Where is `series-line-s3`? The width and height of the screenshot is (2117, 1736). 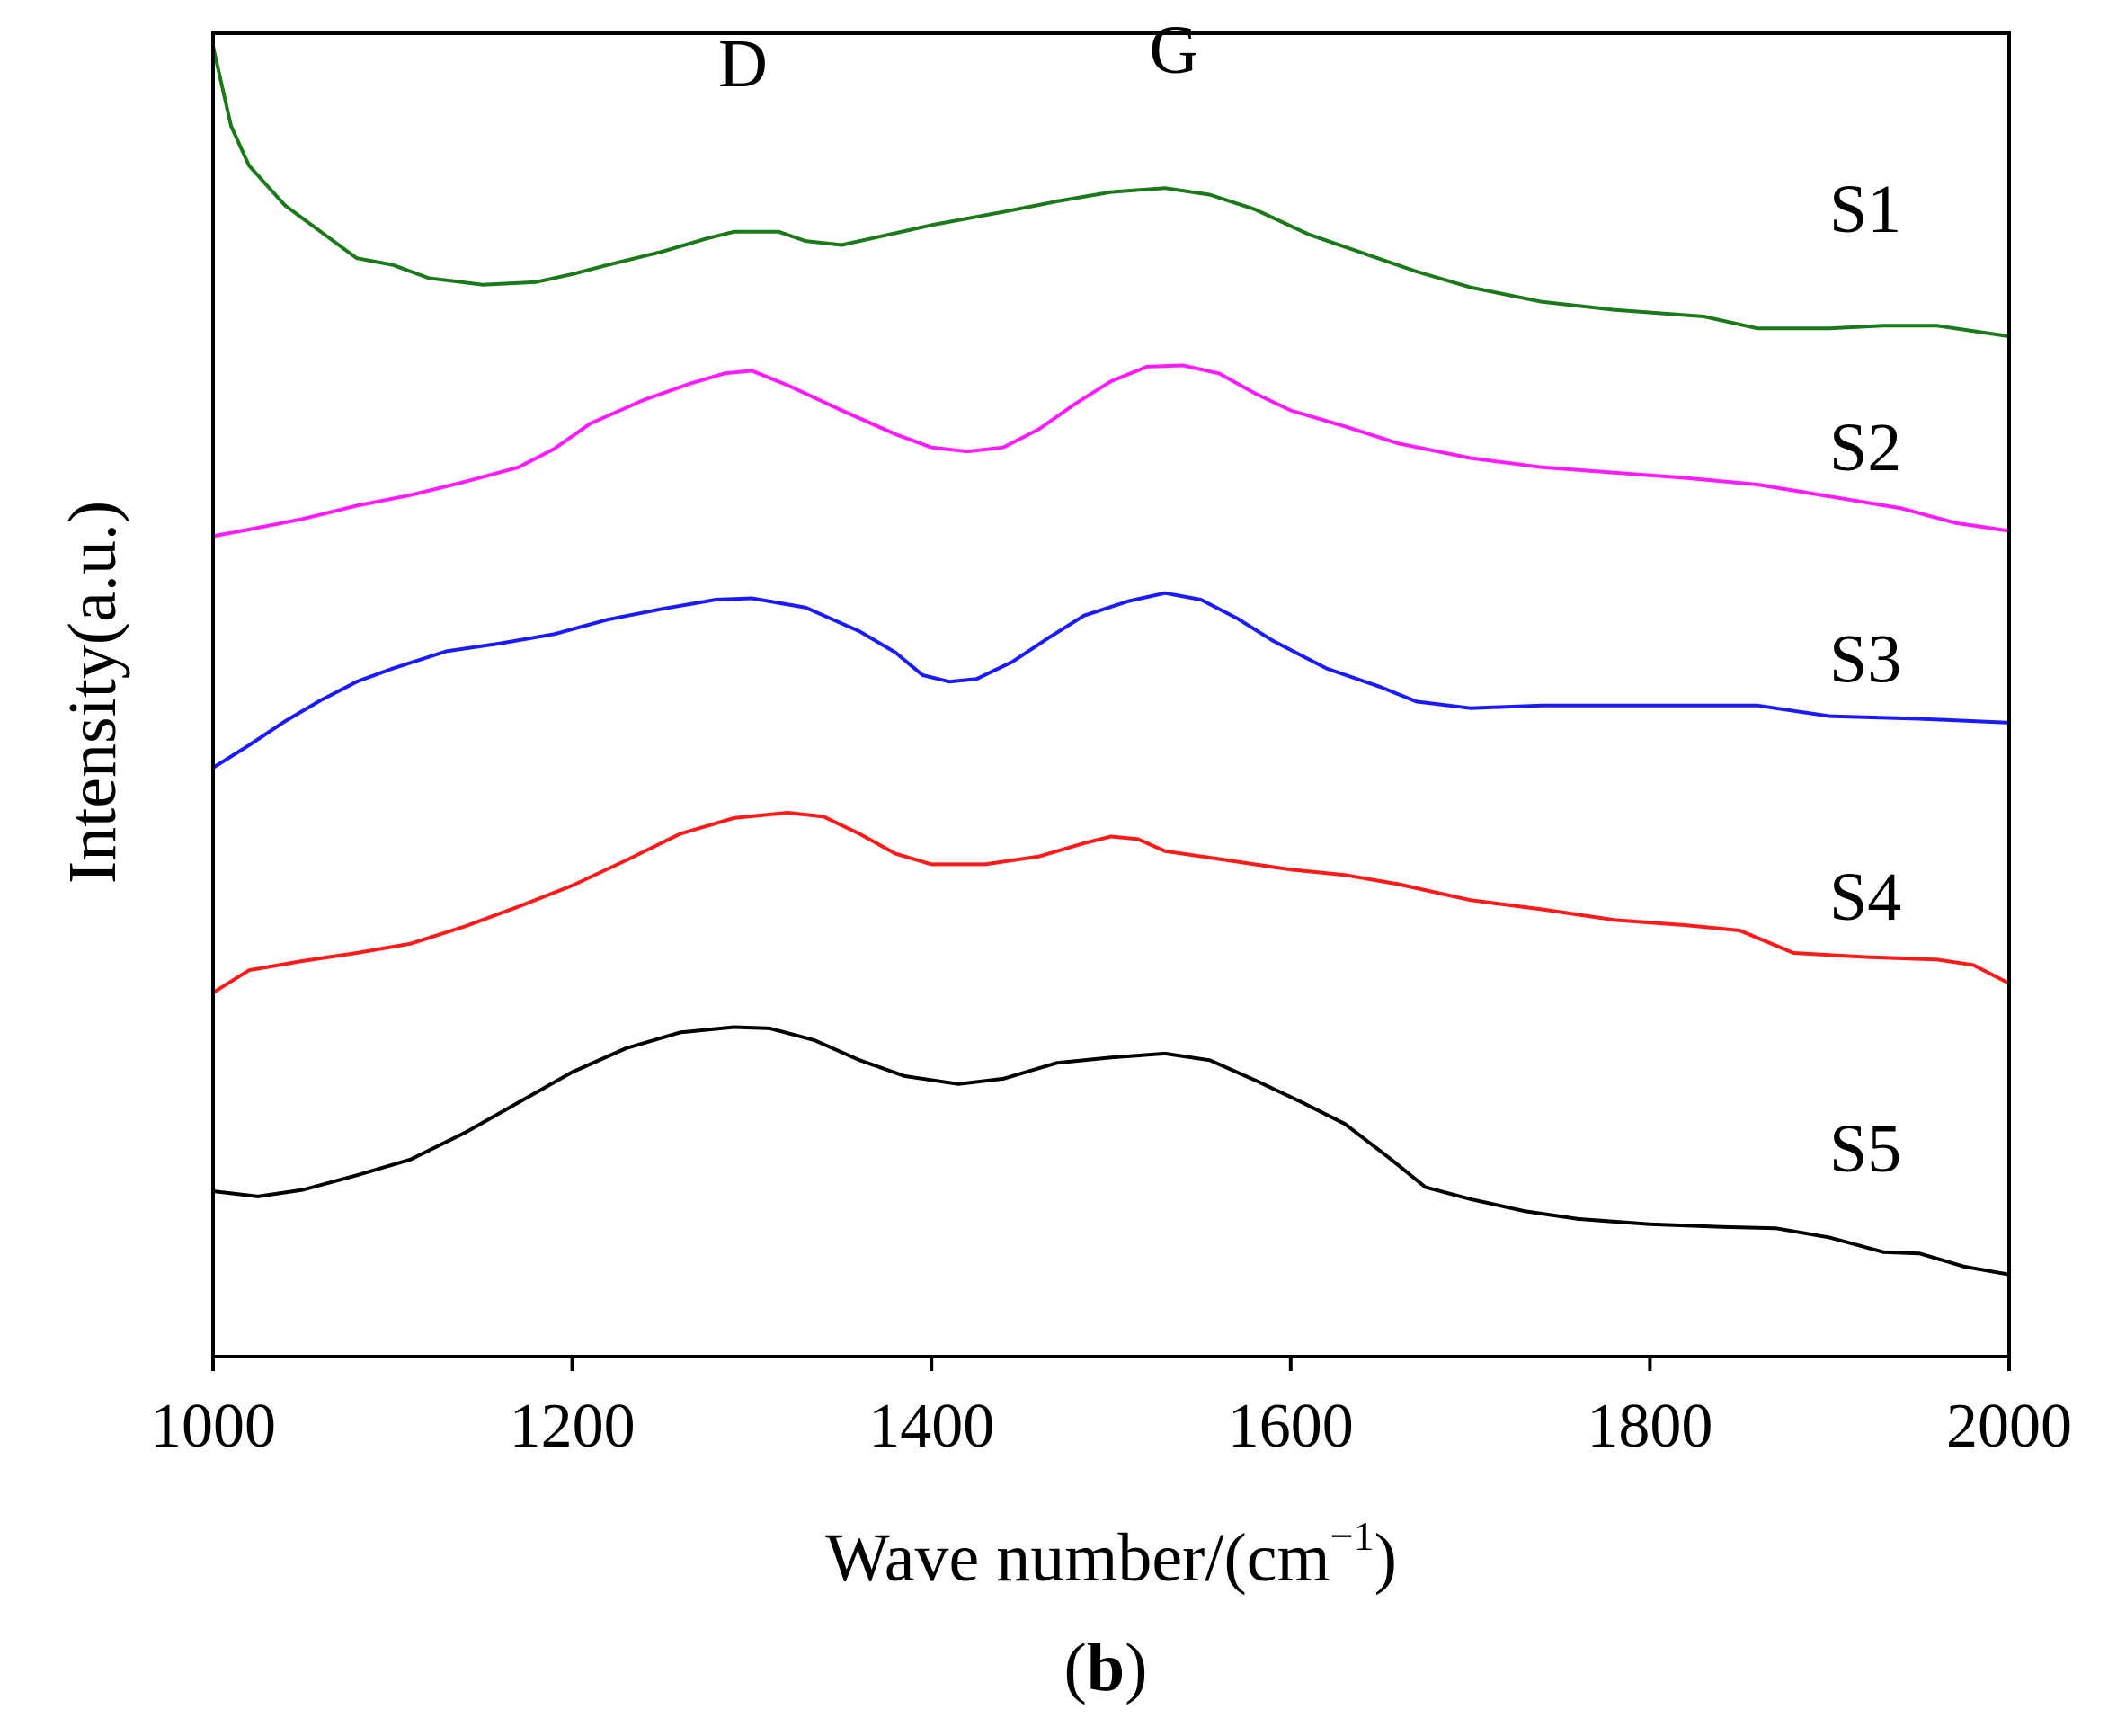
series-line-s3 is located at coordinates (1111, 680).